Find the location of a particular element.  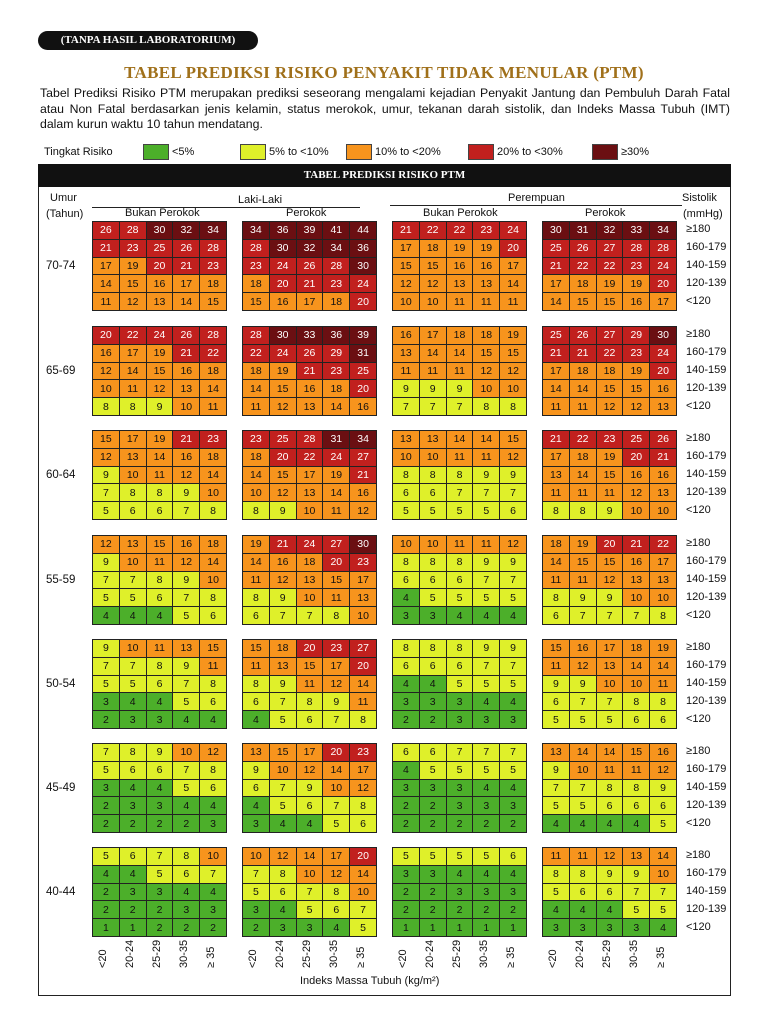

table-title: TABEL PREDIKSI RISIKO PTM is located at coordinates (384, 175).